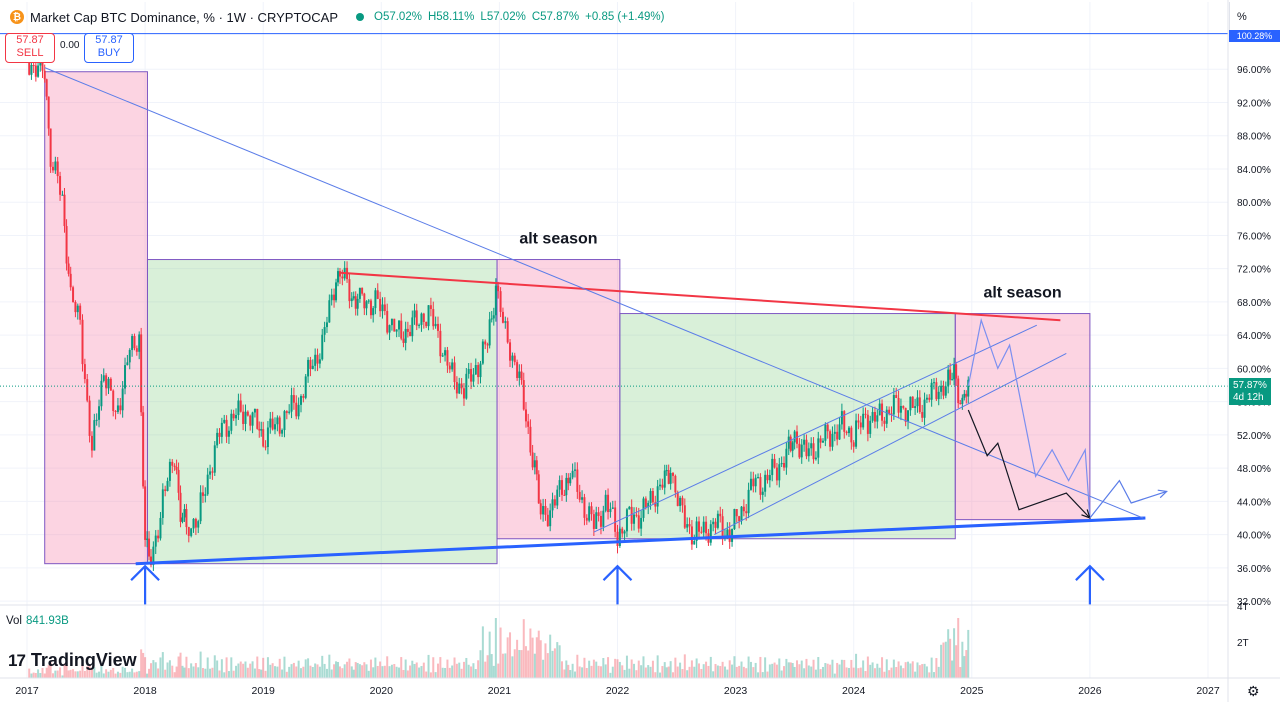 The image size is (1280, 702). Describe the element at coordinates (1022, 293) in the screenshot. I see `zone-label-4: alt season` at that location.